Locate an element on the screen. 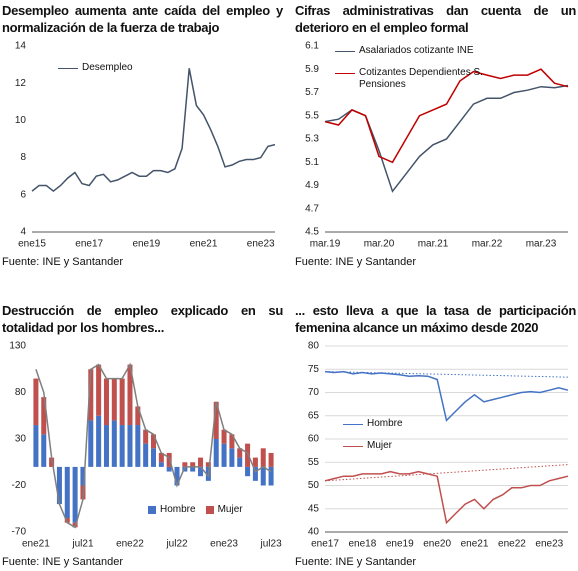 This screenshot has width=578, height=571. x-tick-label: jul23 is located at coordinates (271, 544).